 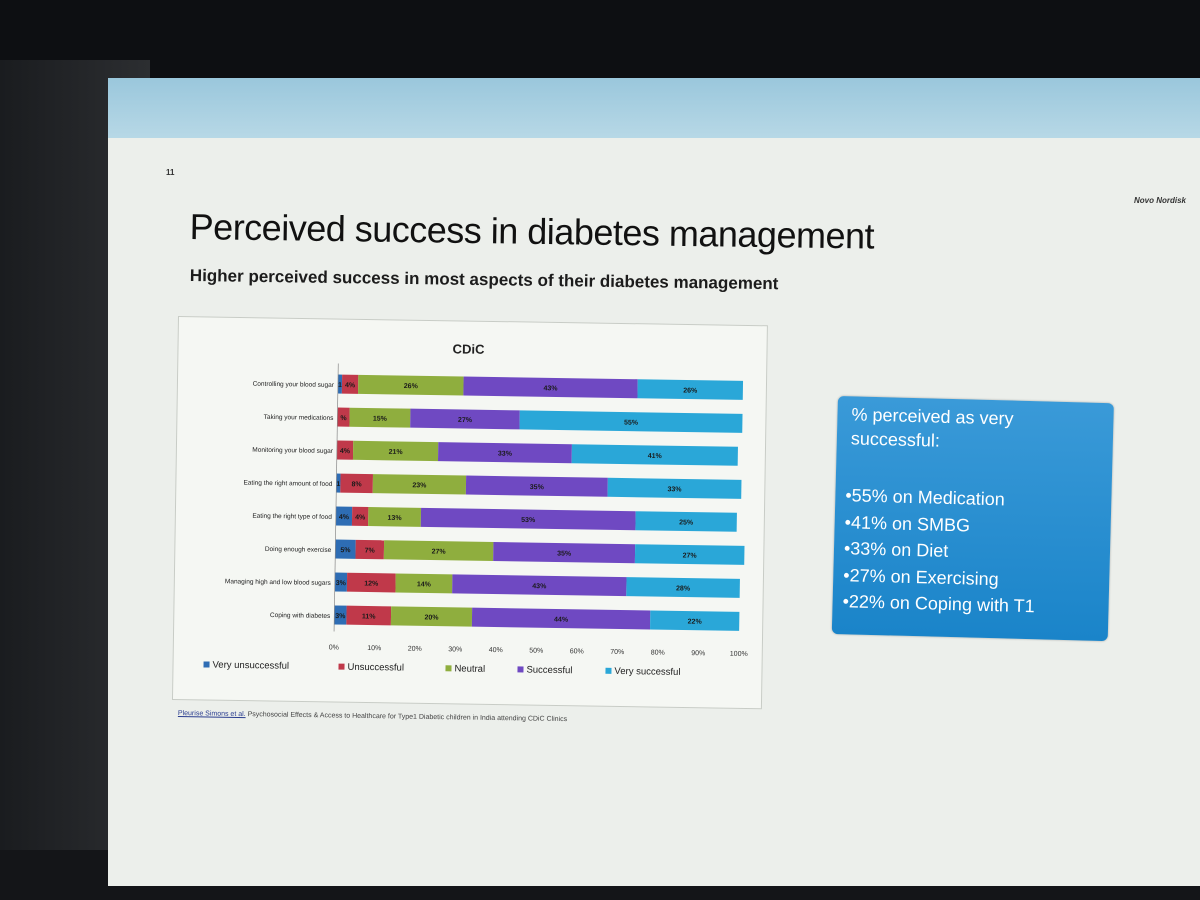 I want to click on category-label: Eating the right type of food, so click(x=292, y=517).